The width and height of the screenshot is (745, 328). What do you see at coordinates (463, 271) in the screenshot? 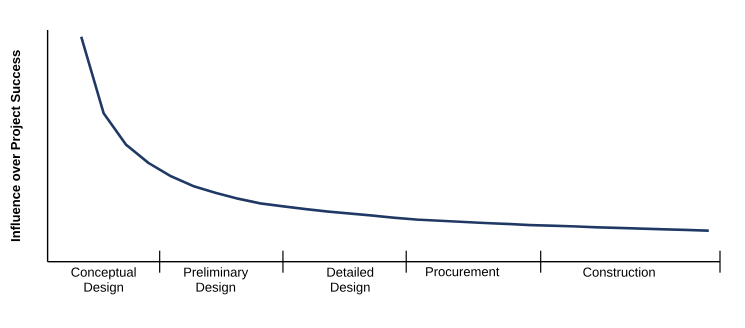
I see `x-tick-label: Procurement` at bounding box center [463, 271].